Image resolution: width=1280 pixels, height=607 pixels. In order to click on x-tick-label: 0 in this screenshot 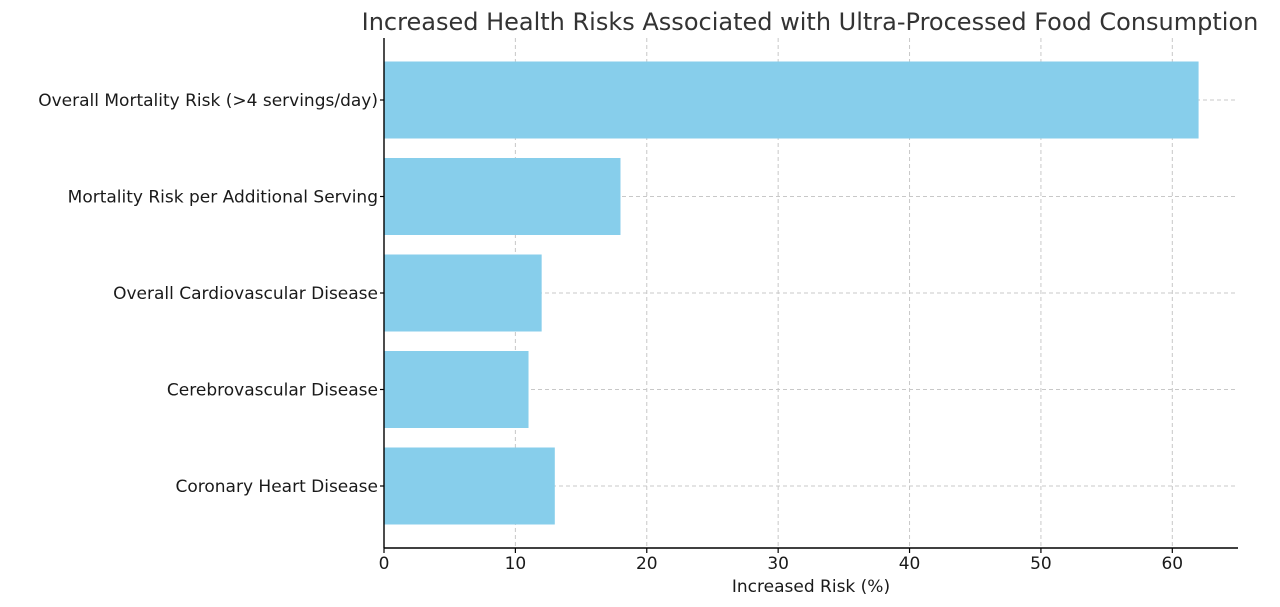, I will do `click(384, 564)`.